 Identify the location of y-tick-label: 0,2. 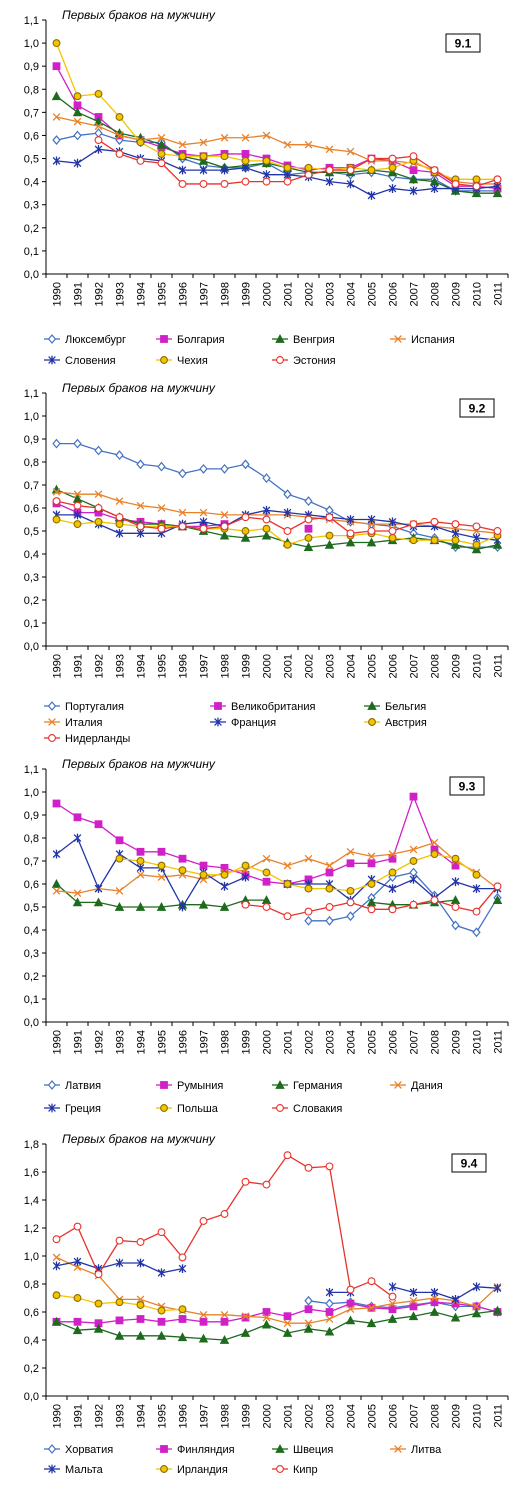
(31, 977).